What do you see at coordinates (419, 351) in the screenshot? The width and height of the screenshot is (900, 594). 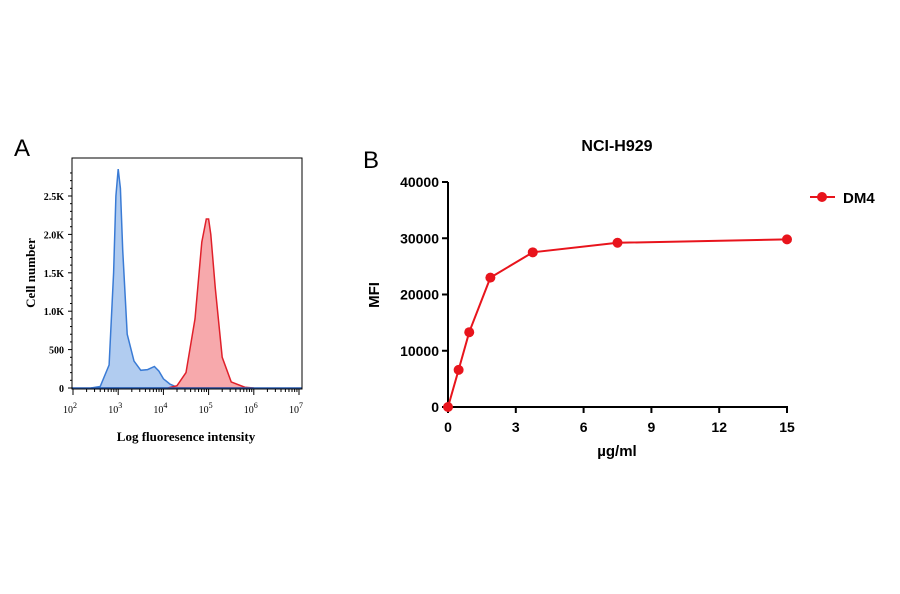 I see `y-tick-label: 10000` at bounding box center [419, 351].